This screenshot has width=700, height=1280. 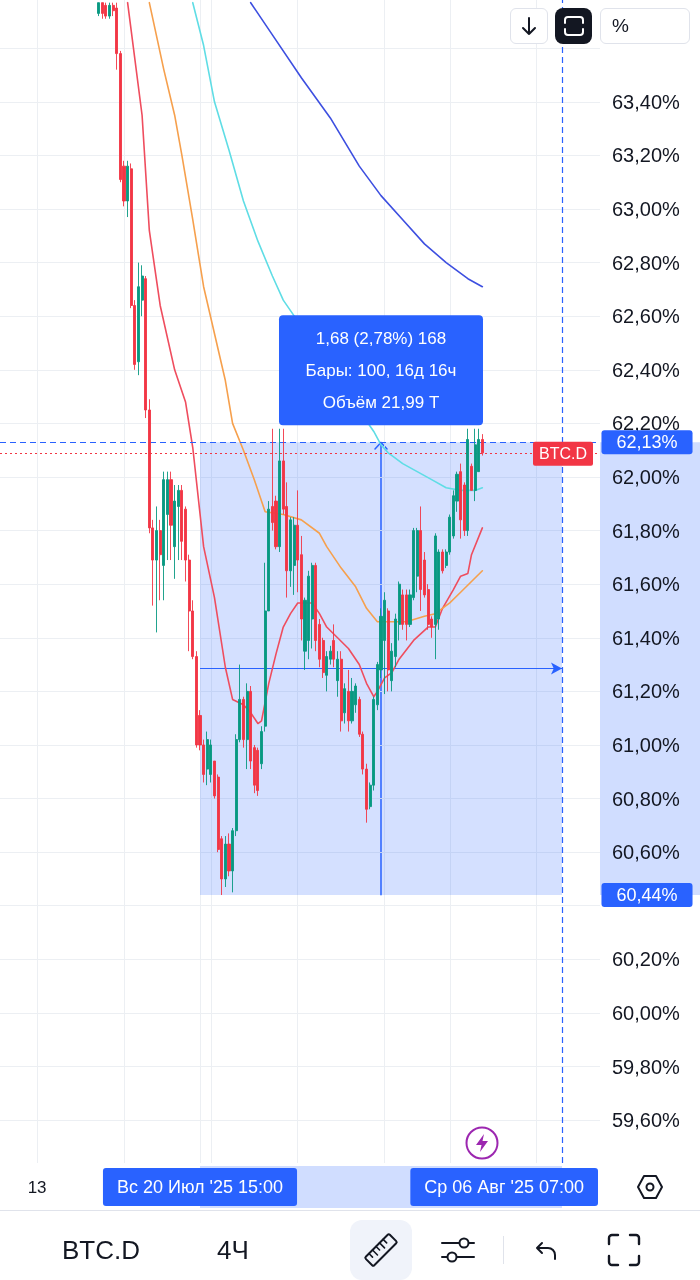 What do you see at coordinates (646, 798) in the screenshot?
I see `y-tick-label: 60,80%` at bounding box center [646, 798].